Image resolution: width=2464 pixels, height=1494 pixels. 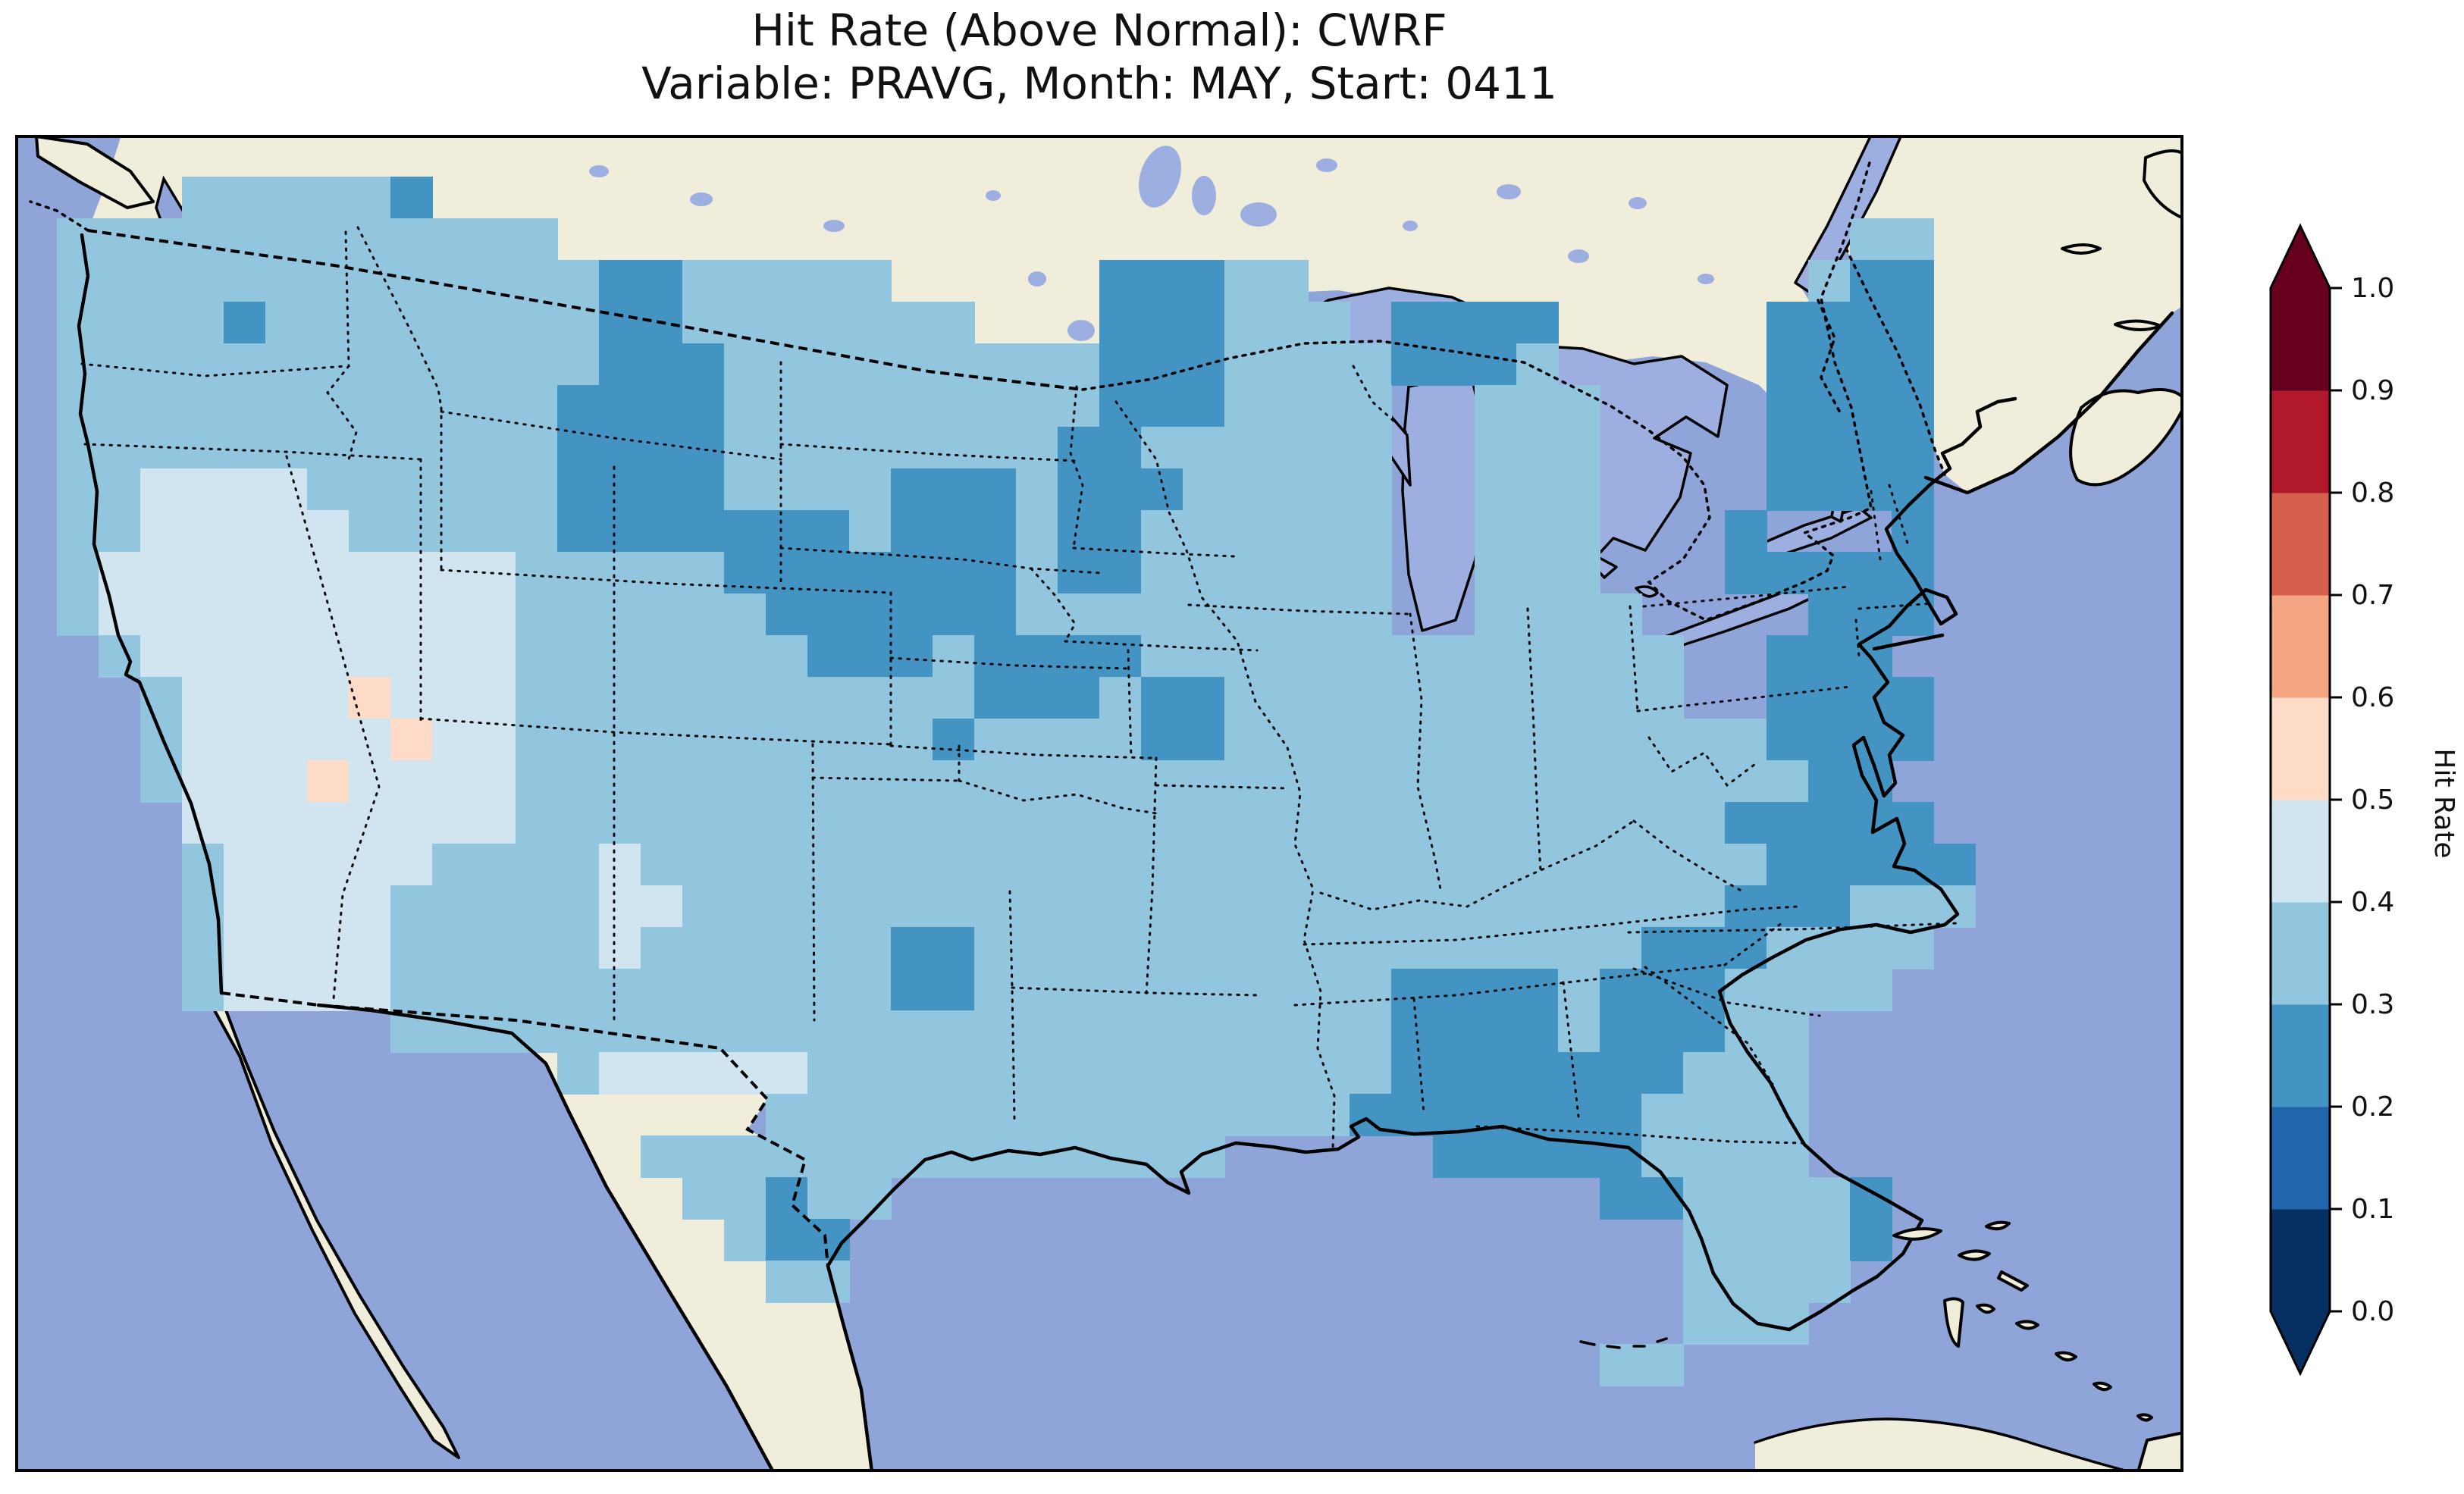 I want to click on maine-quebec-border, so click(x=1829, y=357).